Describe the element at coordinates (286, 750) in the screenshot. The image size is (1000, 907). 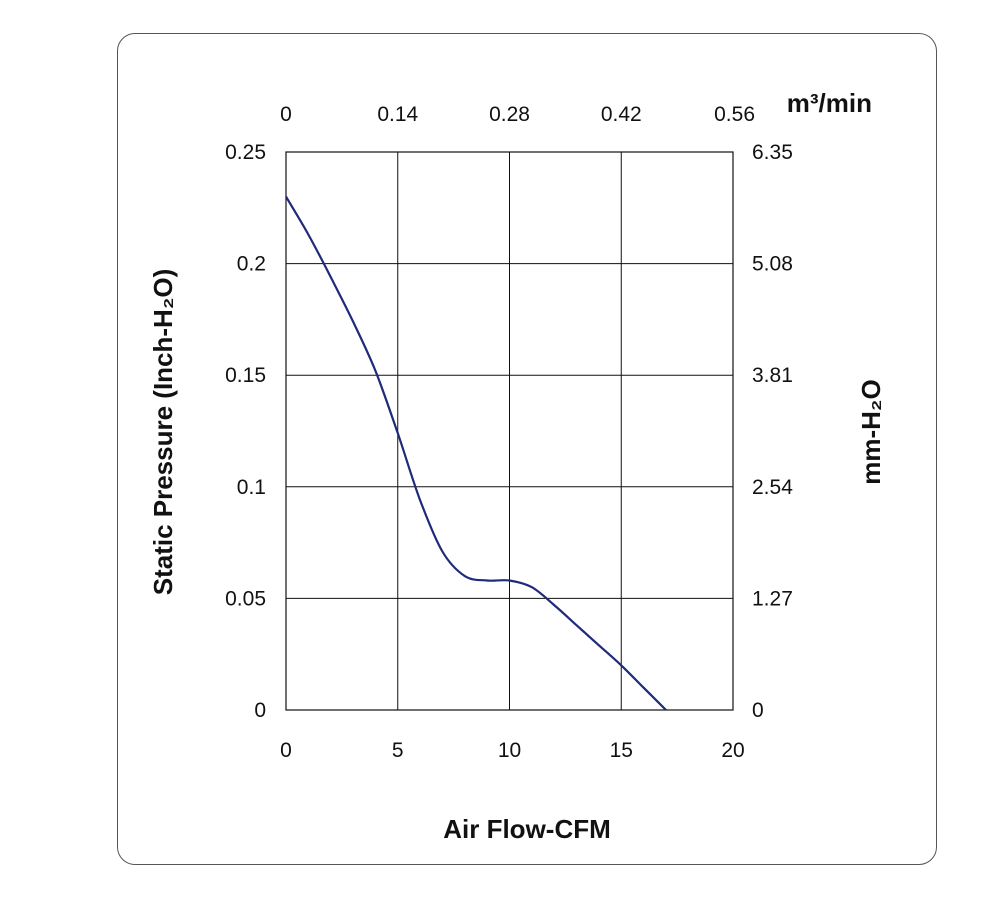
I see `x-tick-label: 0` at that location.